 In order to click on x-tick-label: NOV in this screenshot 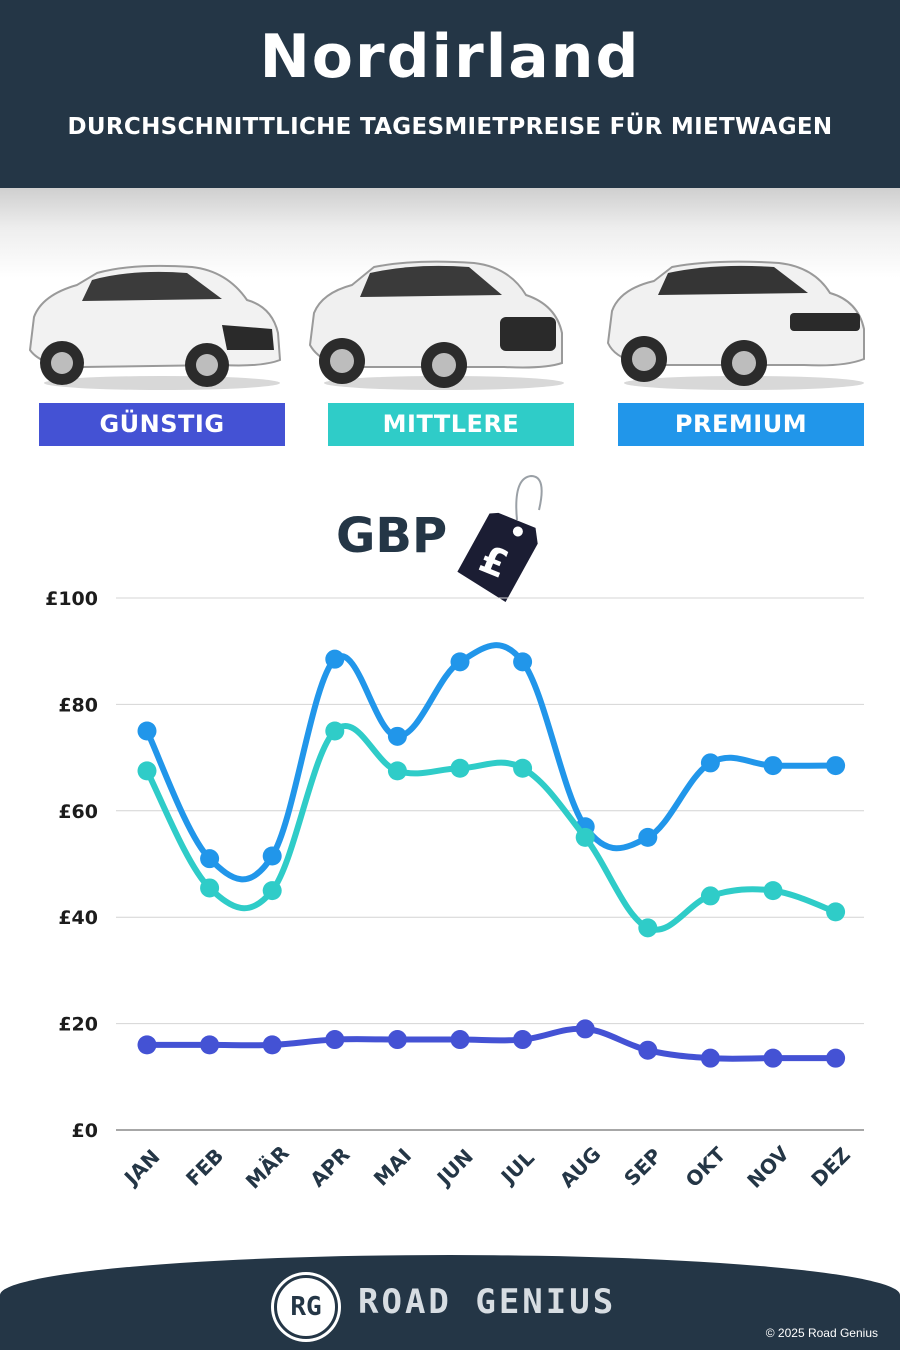, I will do `click(768, 1167)`.